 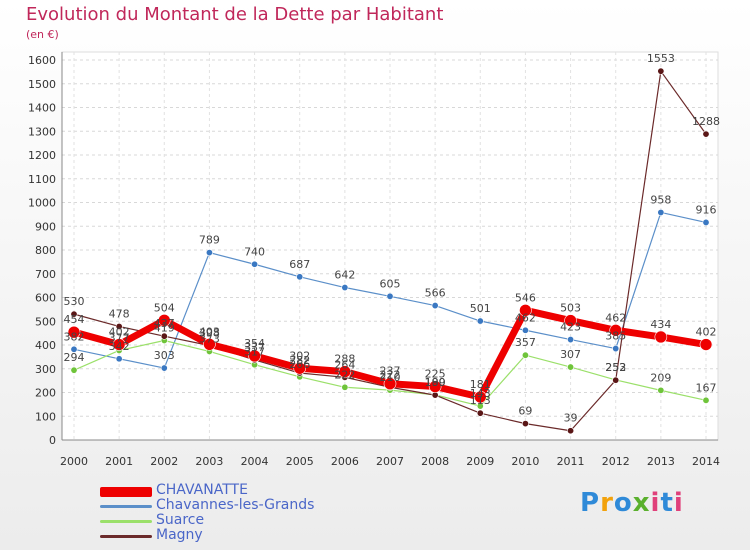 What do you see at coordinates (119, 332) in the screenshot?
I see `data-label-chavanatte-2001: 402` at bounding box center [119, 332].